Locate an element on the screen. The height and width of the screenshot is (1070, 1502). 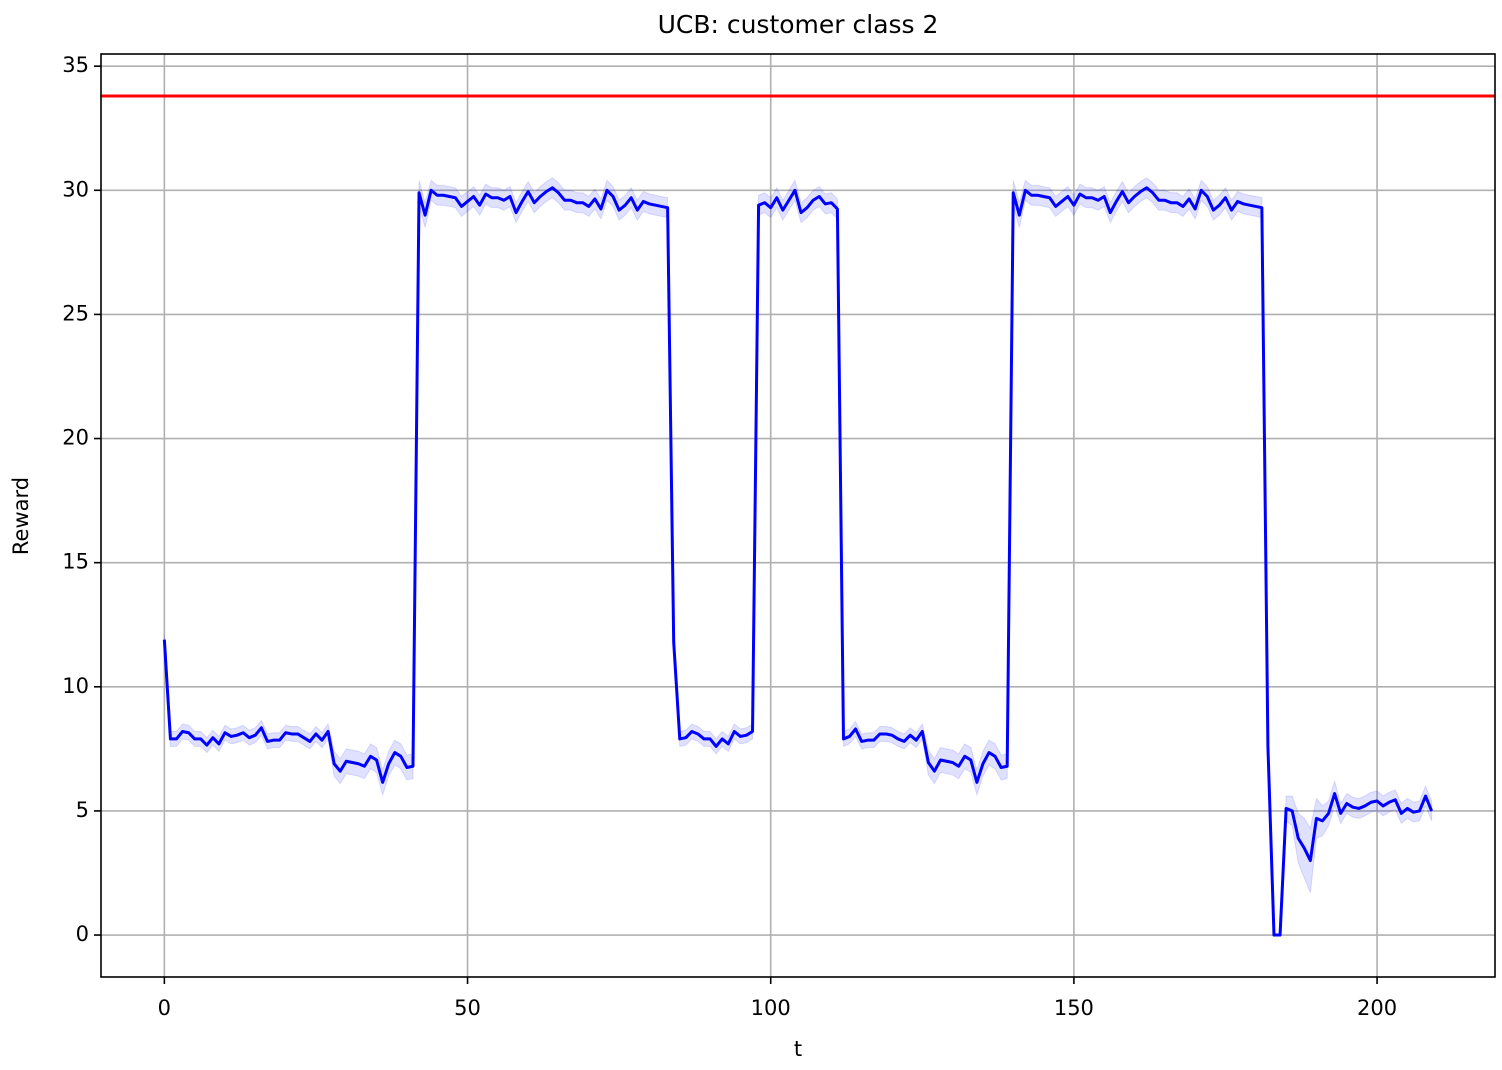
y-tick-label: 5 is located at coordinates (82, 810).